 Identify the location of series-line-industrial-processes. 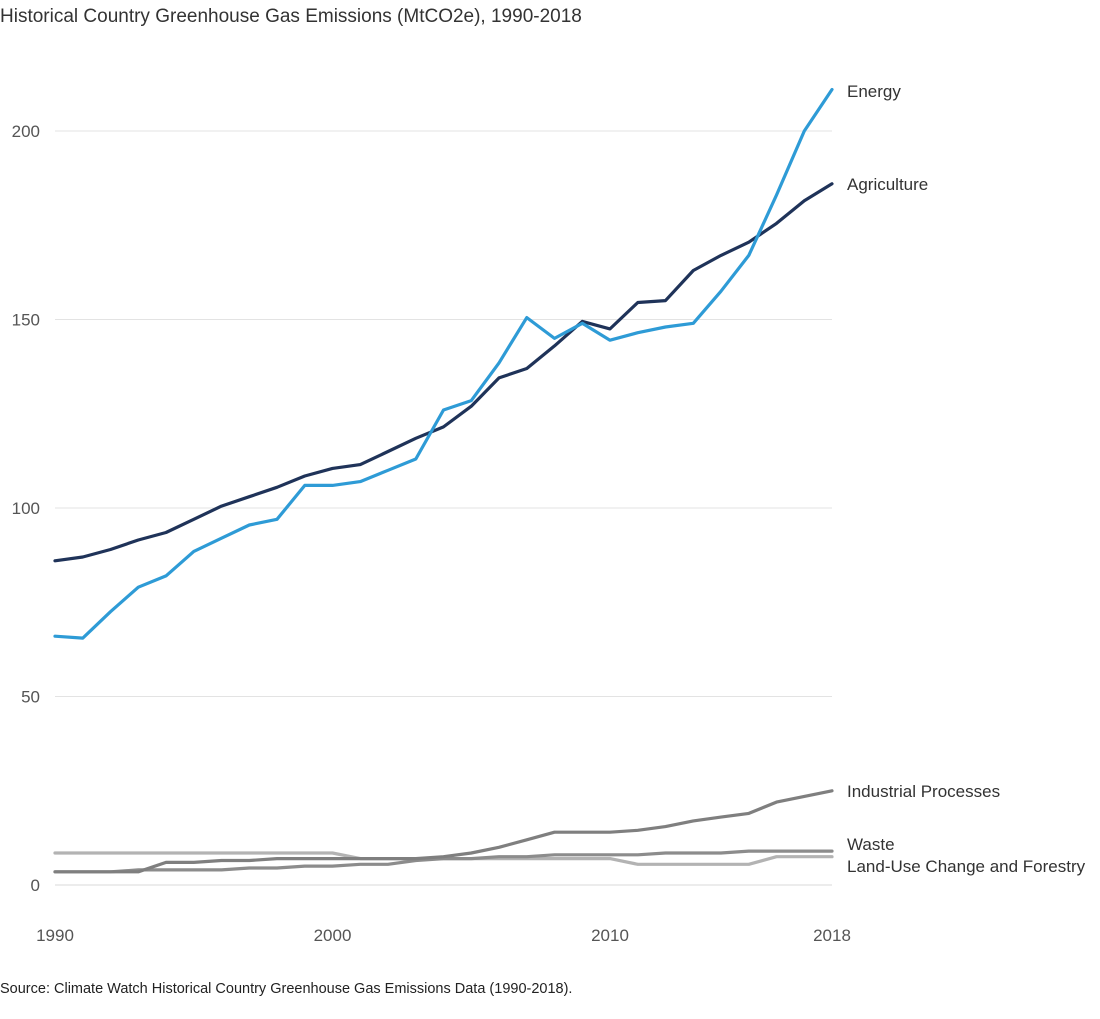
(443, 831).